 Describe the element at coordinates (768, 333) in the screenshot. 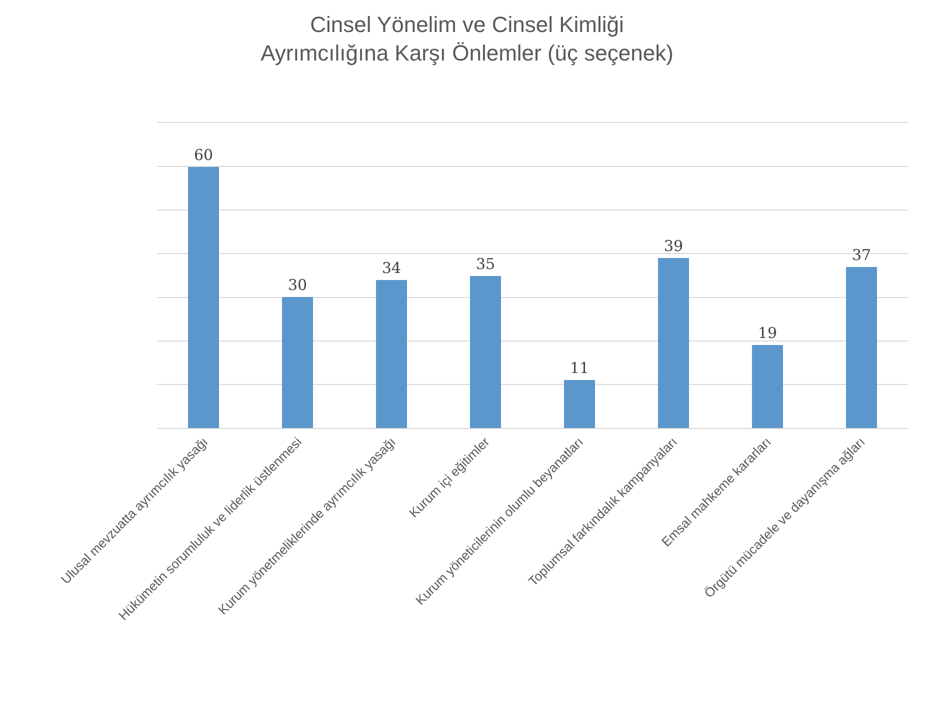

I see `data-label: 19` at that location.